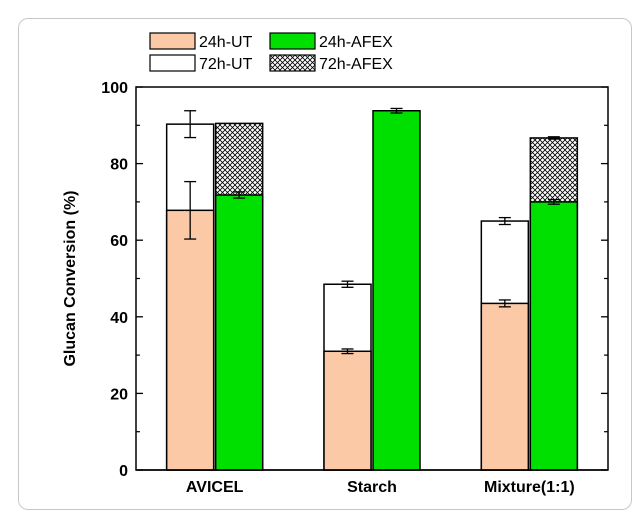 The height and width of the screenshot is (510, 634). Describe the element at coordinates (292, 41) in the screenshot. I see `legend-swatch-24h-AFEX` at that location.